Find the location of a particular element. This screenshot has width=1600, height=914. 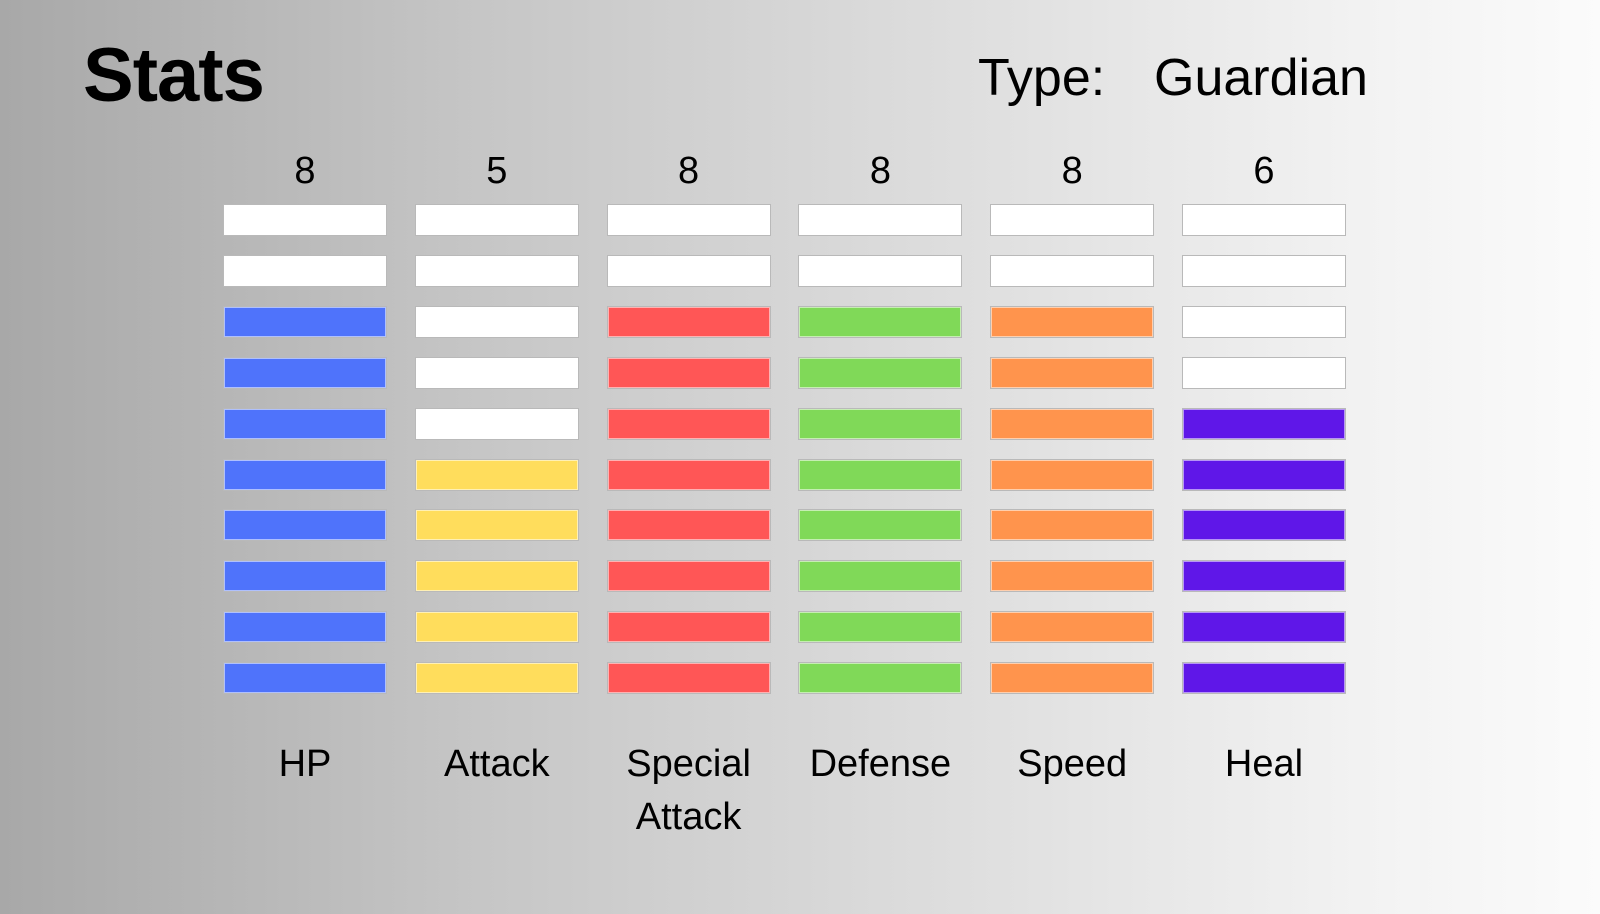

stat-column: 6 Heal is located at coordinates (1264, 457).